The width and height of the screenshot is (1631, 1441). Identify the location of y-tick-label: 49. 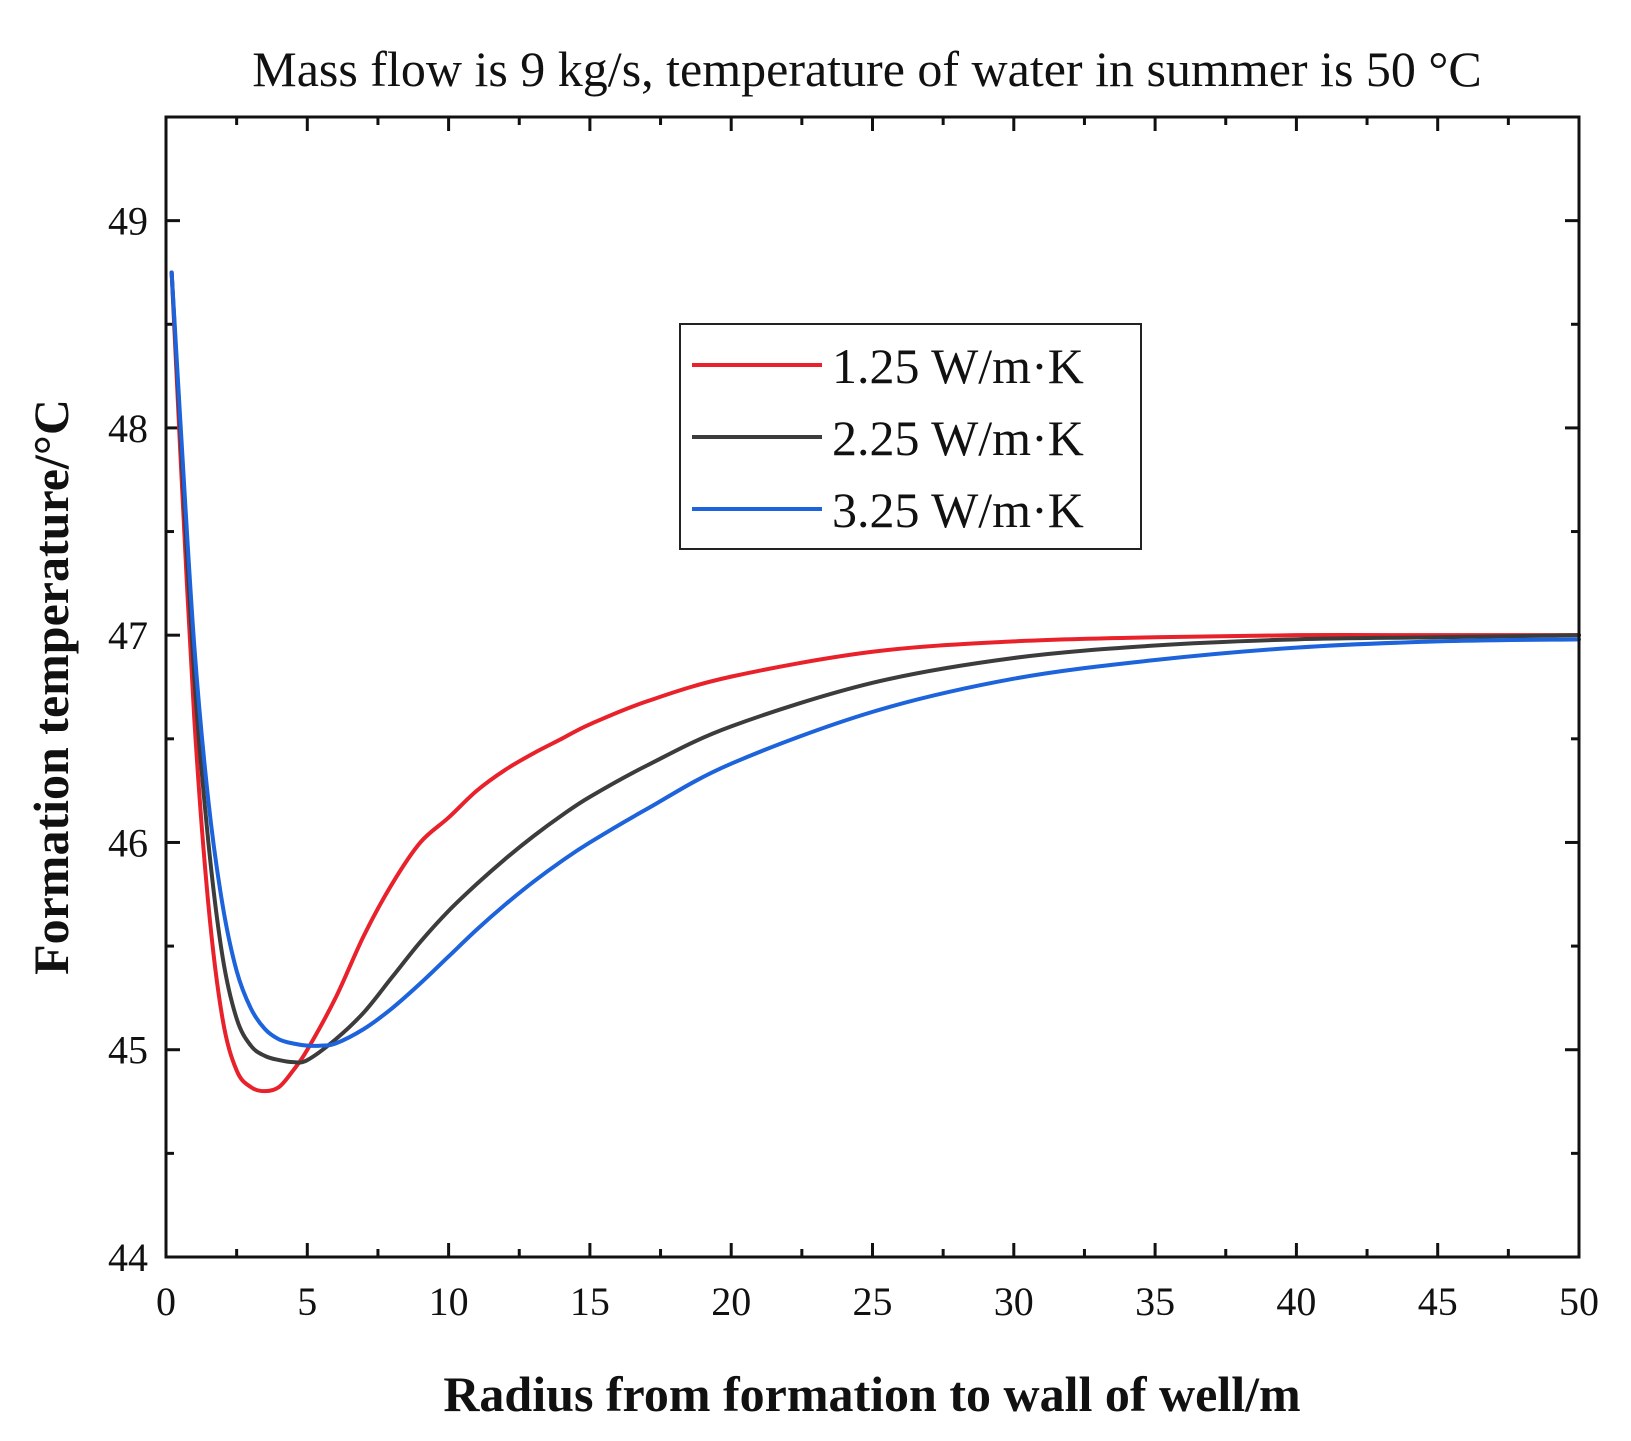
(128, 221).